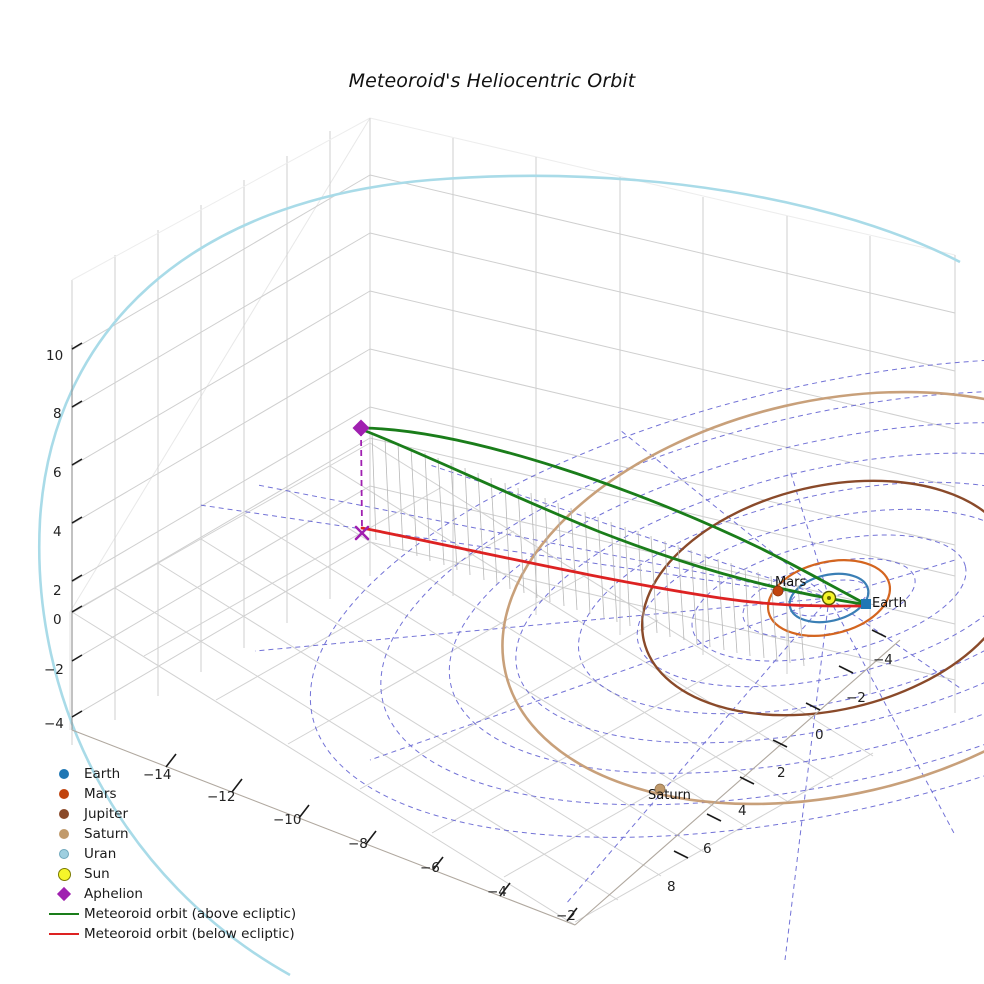 The image size is (984, 984). I want to click on legend-item-saturn: Saturn, so click(170, 834).